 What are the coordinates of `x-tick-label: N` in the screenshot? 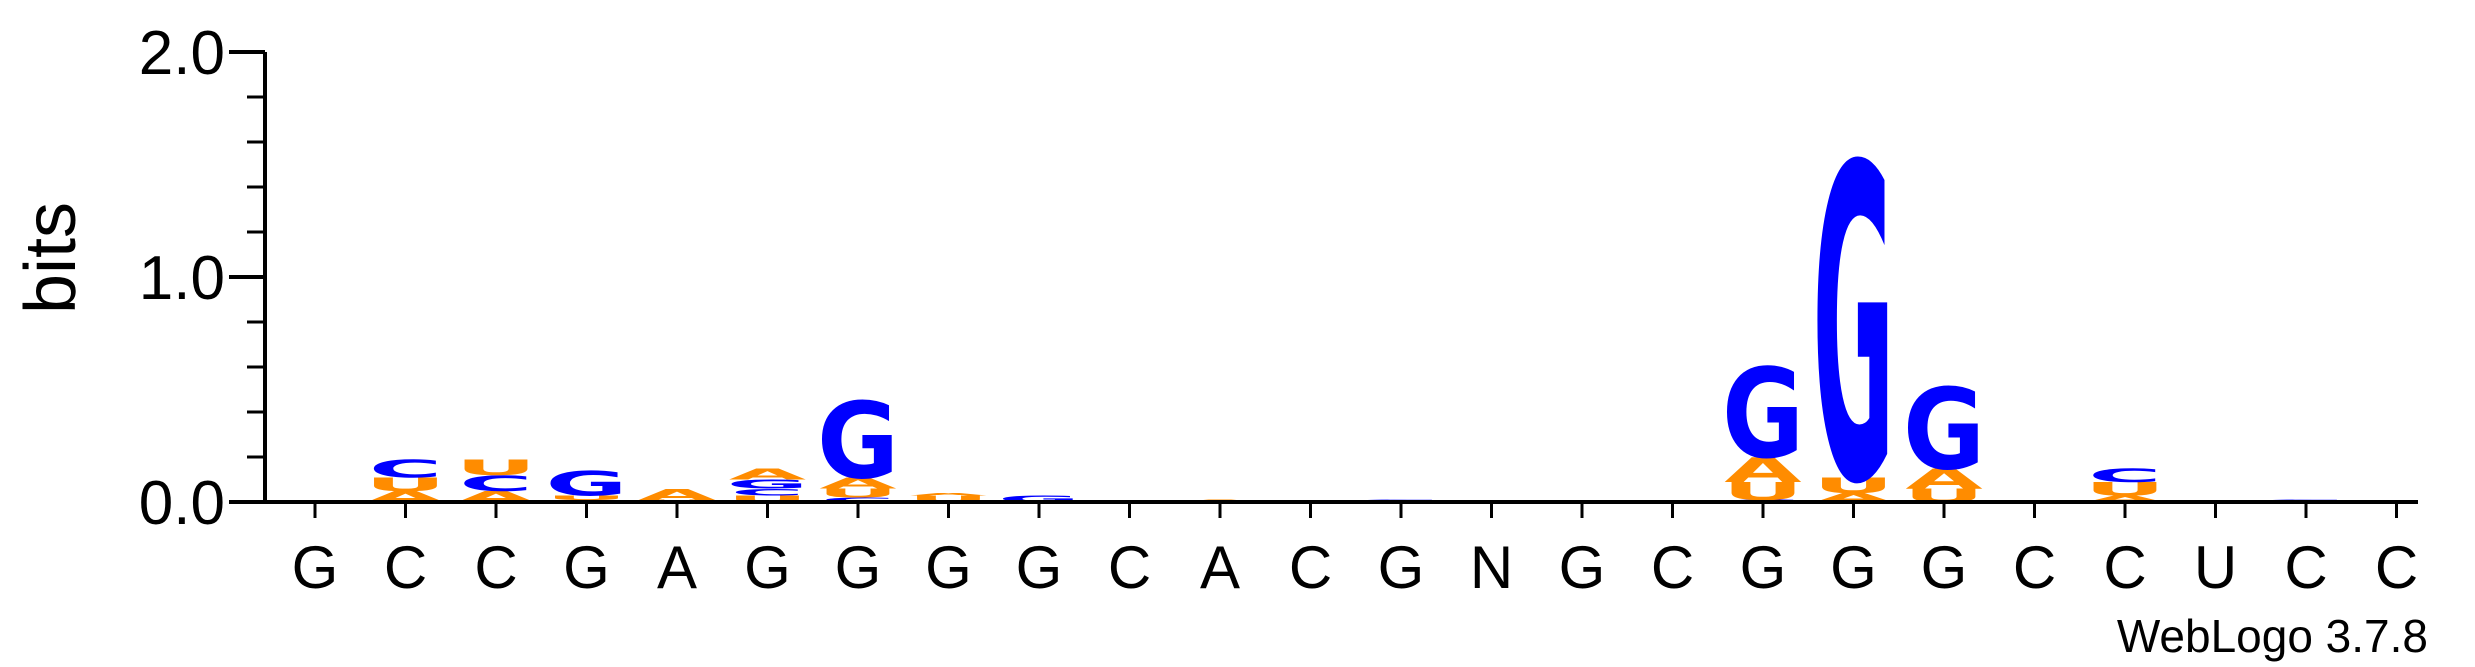 It's located at (1491, 567).